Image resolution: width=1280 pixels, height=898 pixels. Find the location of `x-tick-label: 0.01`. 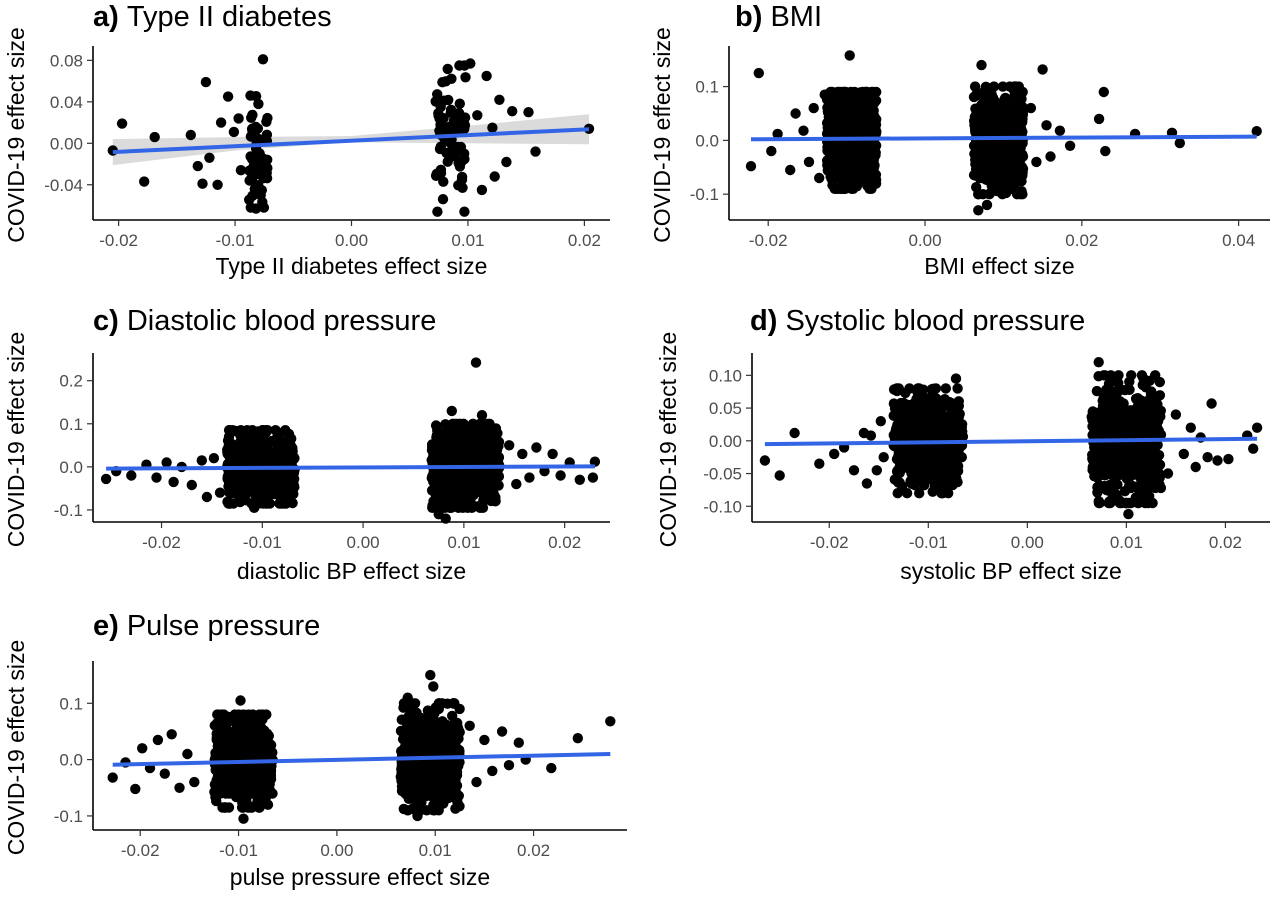

x-tick-label: 0.01 is located at coordinates (1126, 542).